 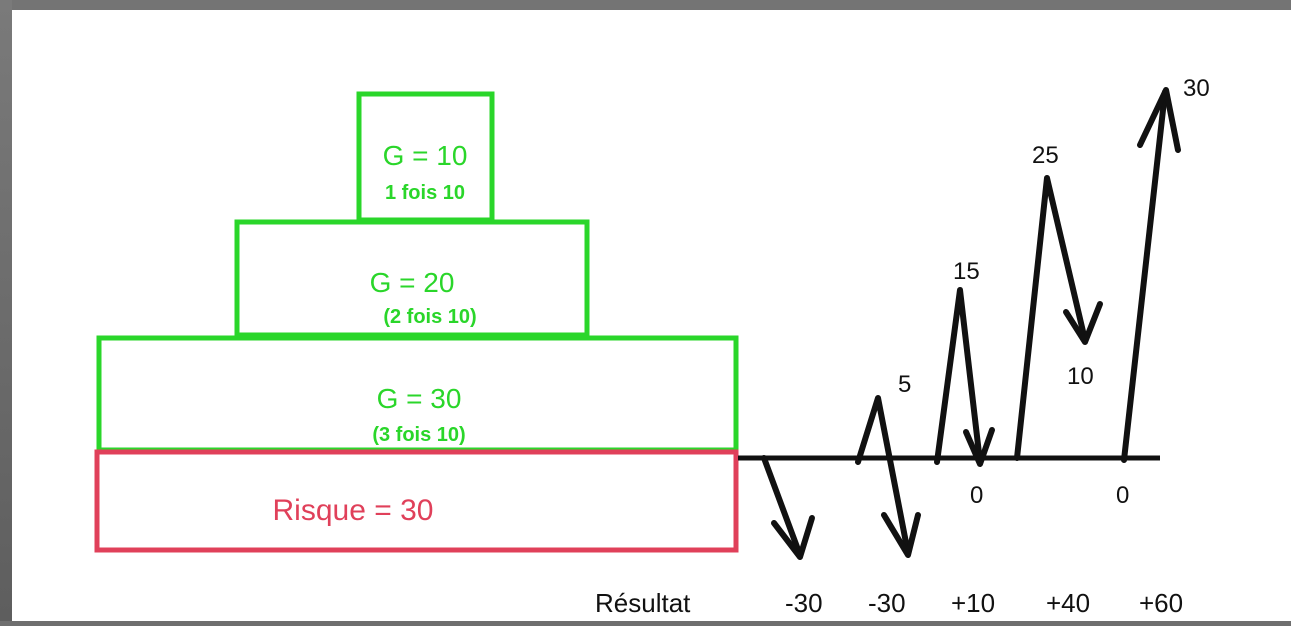 I want to click on peak-label-25: 25, so click(x=1045, y=155).